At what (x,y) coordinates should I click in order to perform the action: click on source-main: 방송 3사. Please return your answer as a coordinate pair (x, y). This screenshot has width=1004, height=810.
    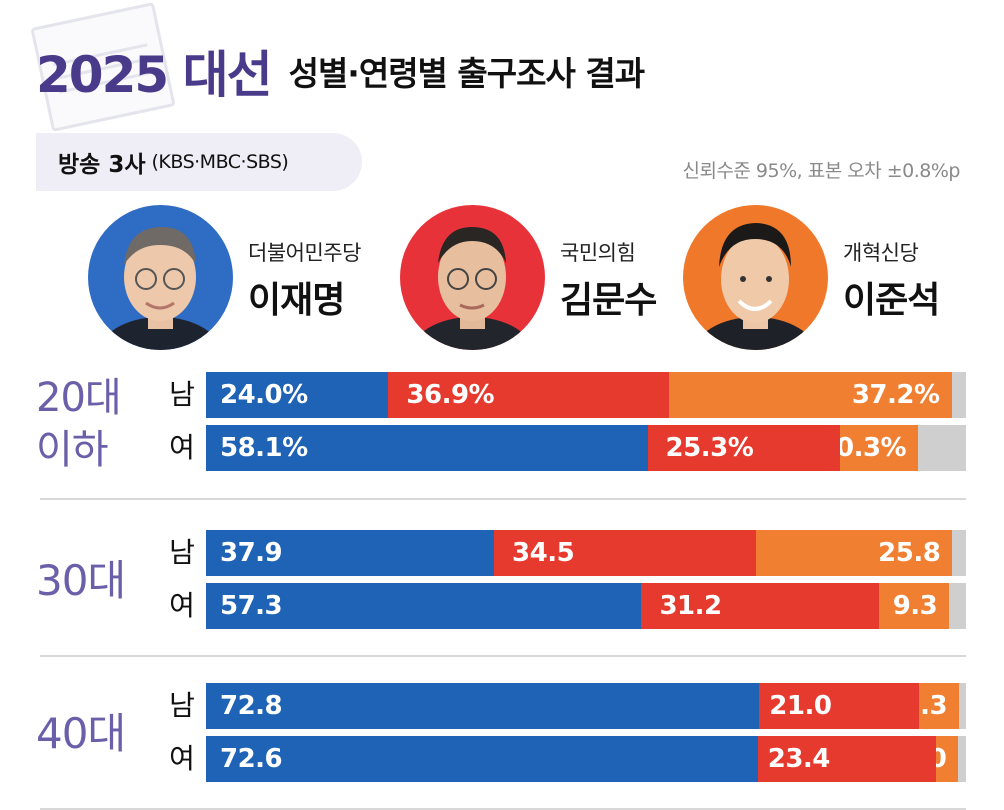
    Looking at the image, I should click on (102, 165).